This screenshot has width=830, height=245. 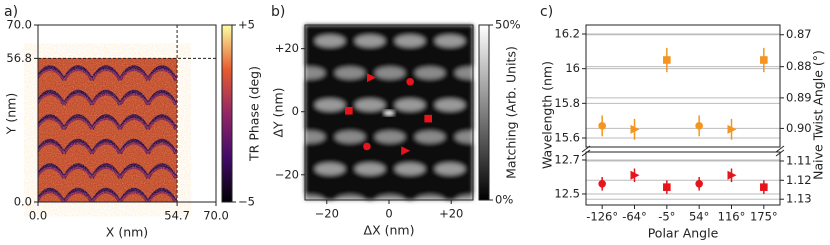 I want to click on y-tick-label: 12.5, so click(x=567, y=193).